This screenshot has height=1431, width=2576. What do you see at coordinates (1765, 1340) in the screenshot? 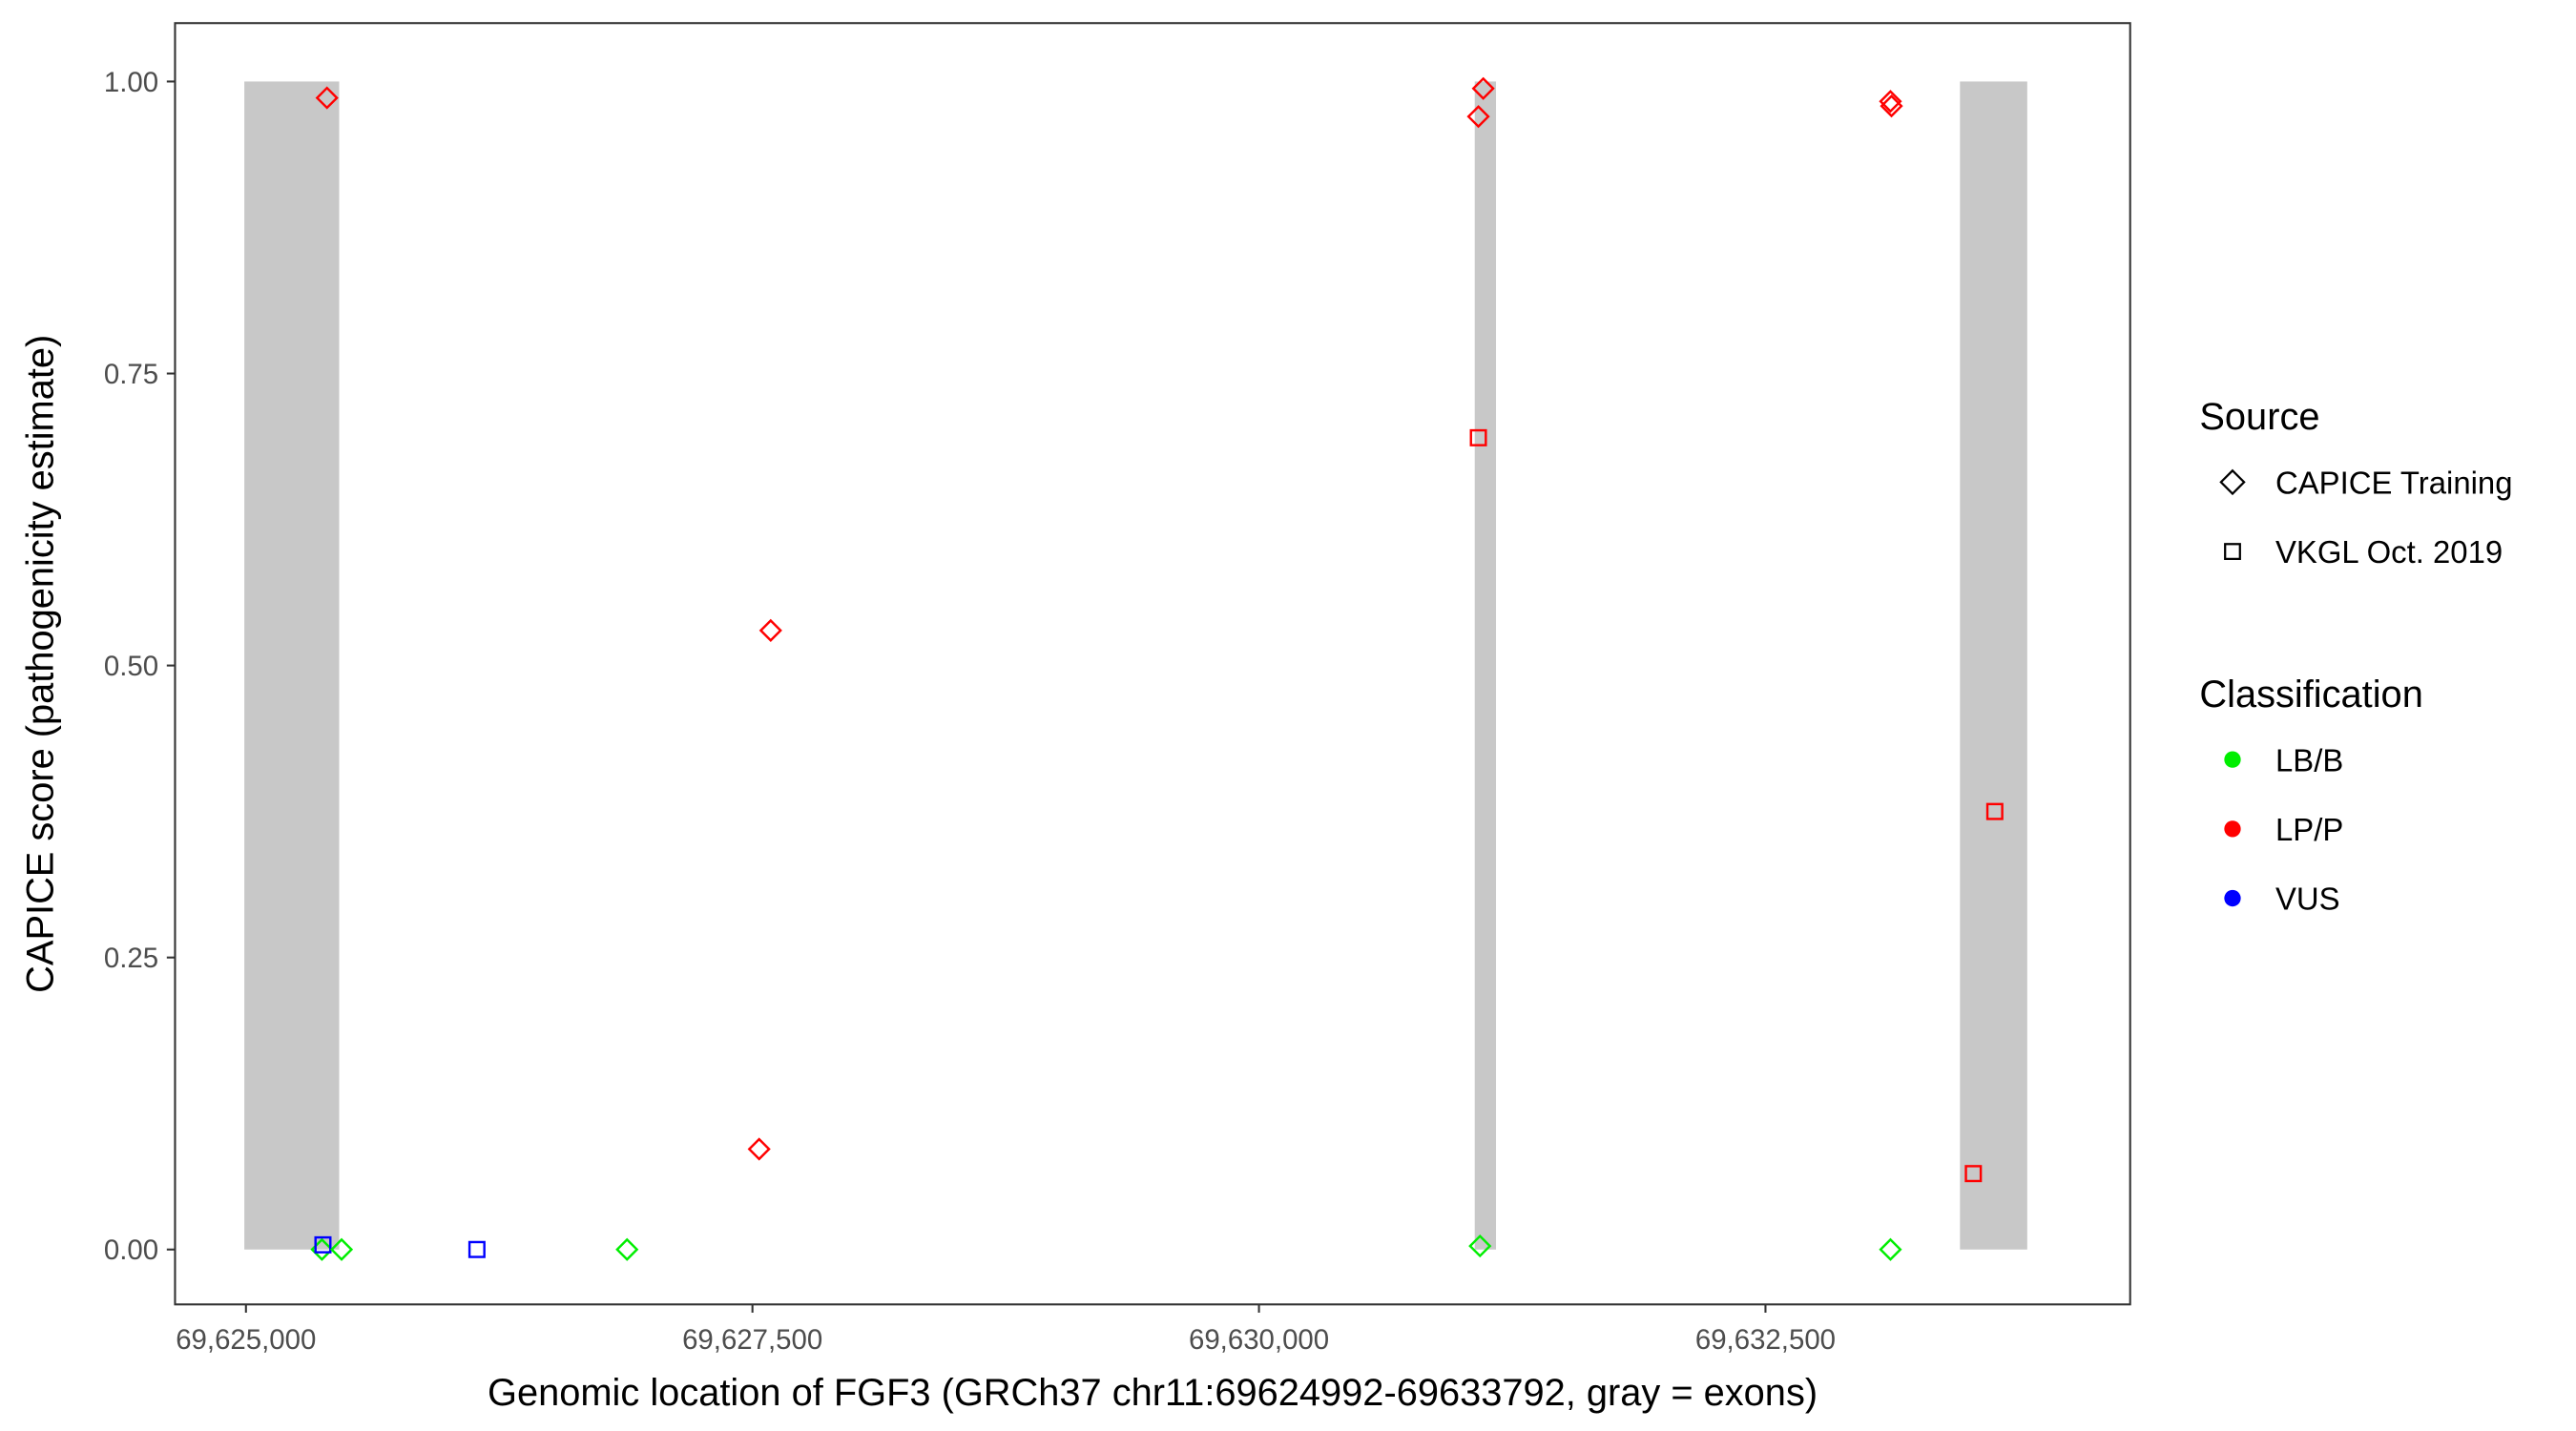
I see `x-tick-label: 69,632,500` at bounding box center [1765, 1340].